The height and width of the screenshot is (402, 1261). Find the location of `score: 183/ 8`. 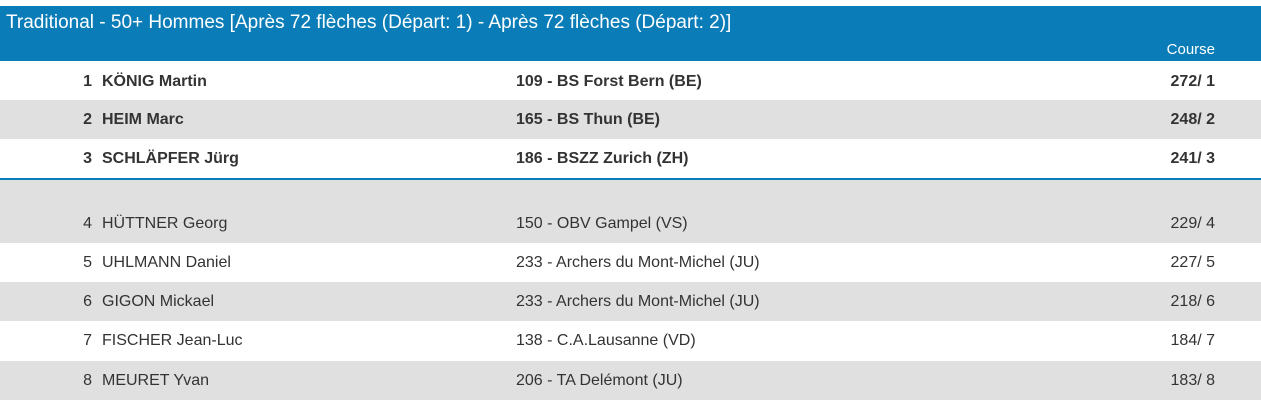

score: 183/ 8 is located at coordinates (1192, 380).